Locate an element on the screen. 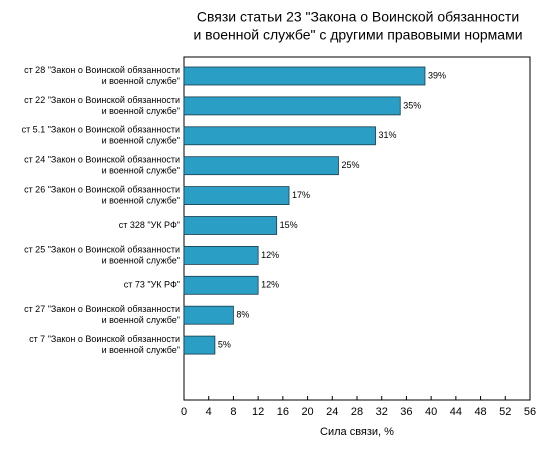 The image size is (550, 450). y-tick-label: ст 27 "Закон о Воинской обязанности is located at coordinates (102, 309).